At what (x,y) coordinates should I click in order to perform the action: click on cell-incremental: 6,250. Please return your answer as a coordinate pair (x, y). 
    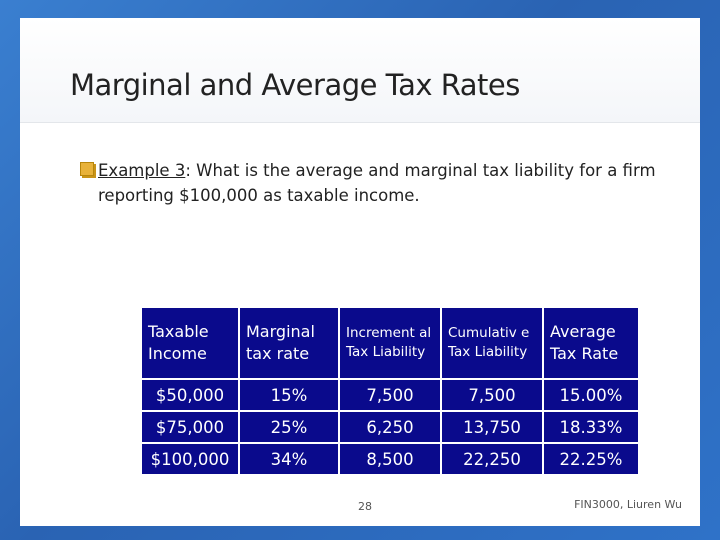
    Looking at the image, I should click on (390, 427).